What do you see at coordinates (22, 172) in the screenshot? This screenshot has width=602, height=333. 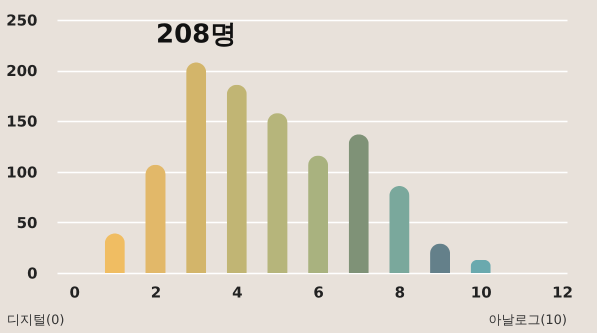 I see `y-tick-label: 100` at bounding box center [22, 172].